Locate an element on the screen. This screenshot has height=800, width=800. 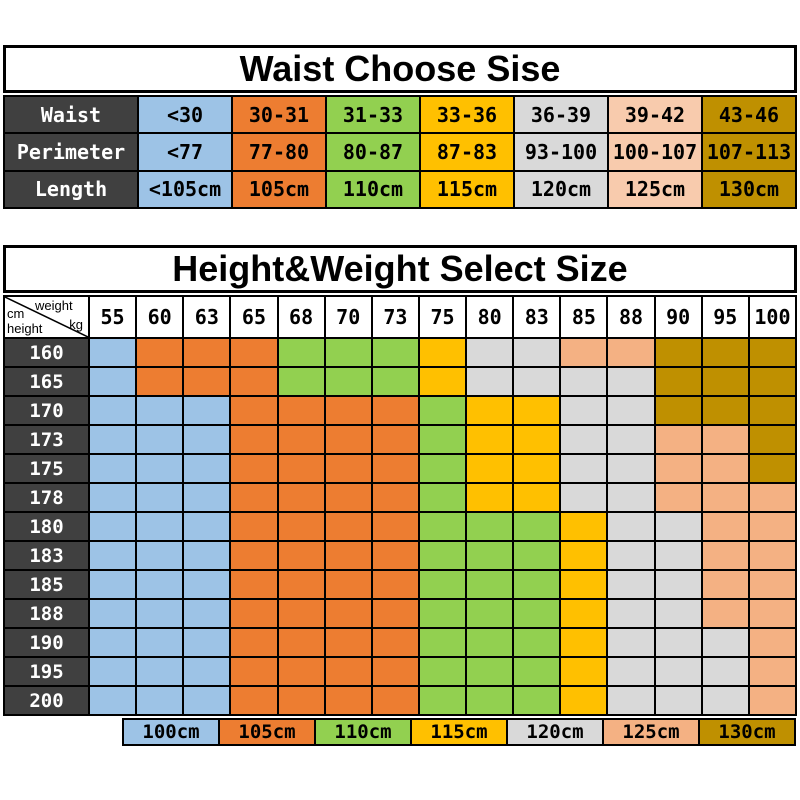
waist-cell: 93-100 is located at coordinates (562, 153).